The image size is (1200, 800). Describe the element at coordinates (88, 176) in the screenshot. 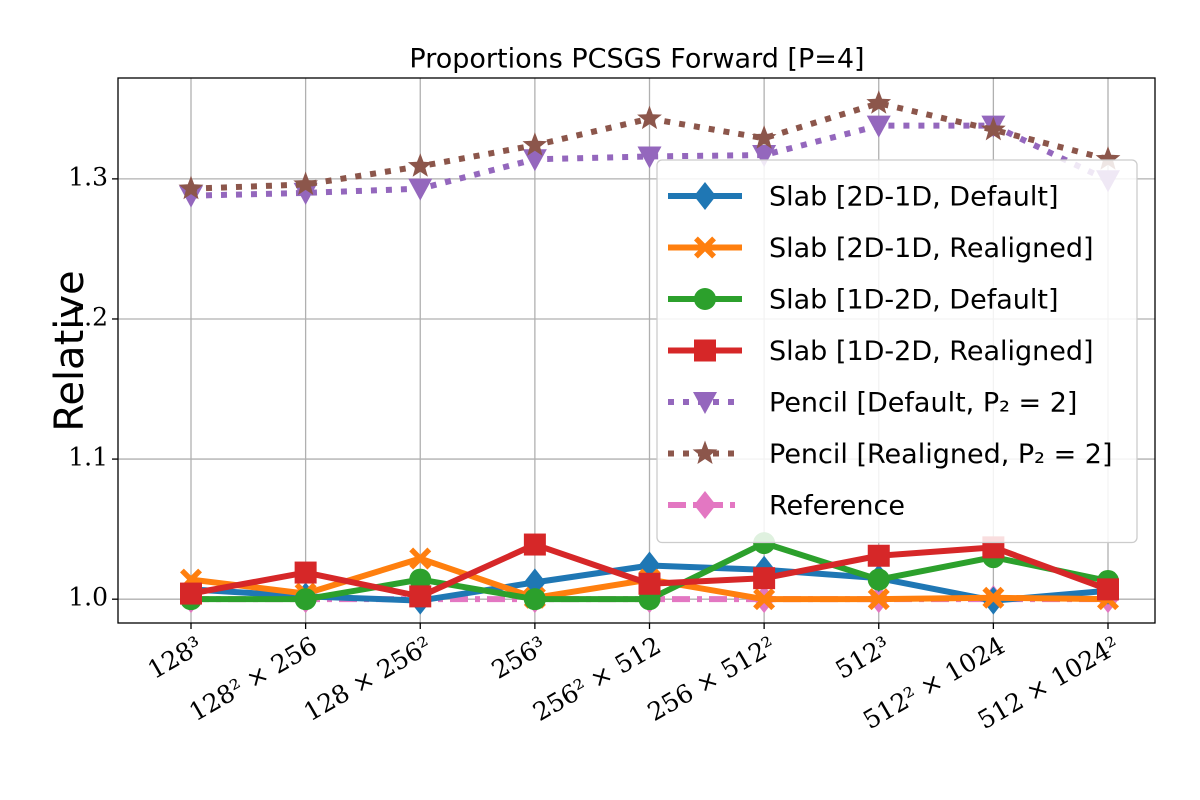

I see `y-tick-label: 1.3` at that location.